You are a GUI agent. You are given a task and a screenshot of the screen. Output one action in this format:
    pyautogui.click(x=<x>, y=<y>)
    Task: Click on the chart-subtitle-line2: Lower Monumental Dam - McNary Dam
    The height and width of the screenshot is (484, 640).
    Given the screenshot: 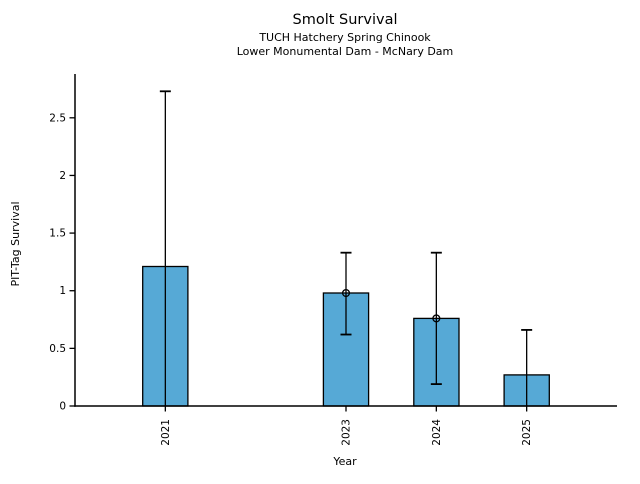 What is the action you would take?
    pyautogui.click(x=345, y=51)
    